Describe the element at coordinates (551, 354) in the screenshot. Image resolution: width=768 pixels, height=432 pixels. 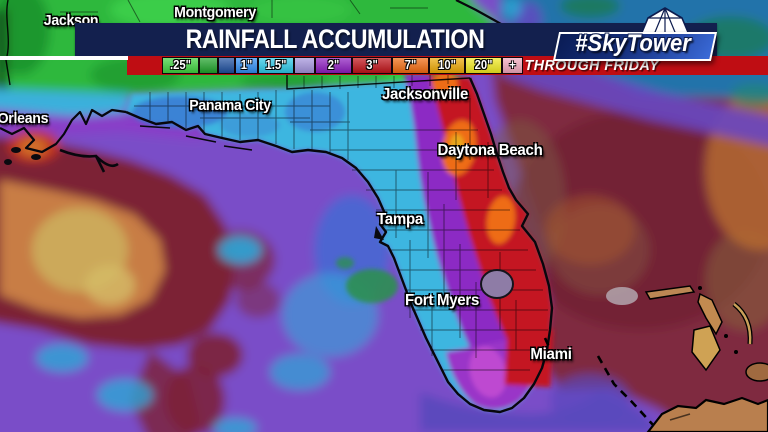
I see `city-label-miami: Miami` at that location.